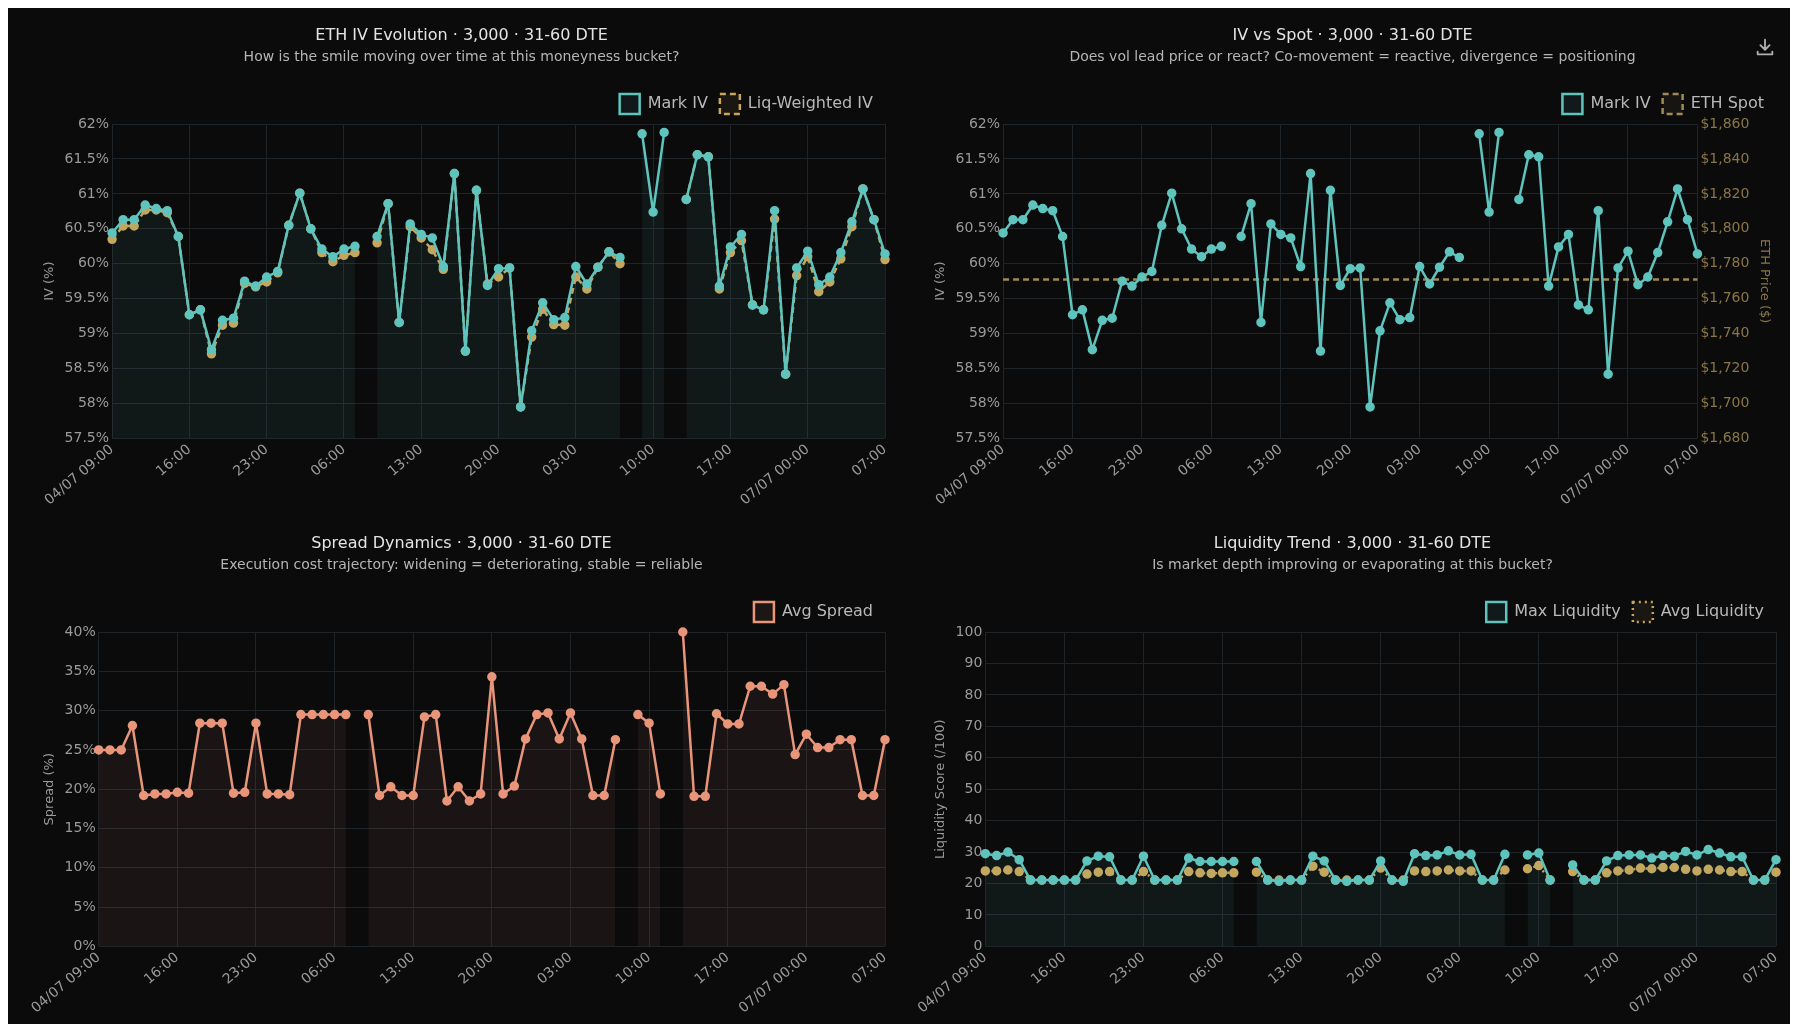  What do you see at coordinates (1725, 297) in the screenshot?
I see `y2-tick-label: $1,760` at bounding box center [1725, 297].